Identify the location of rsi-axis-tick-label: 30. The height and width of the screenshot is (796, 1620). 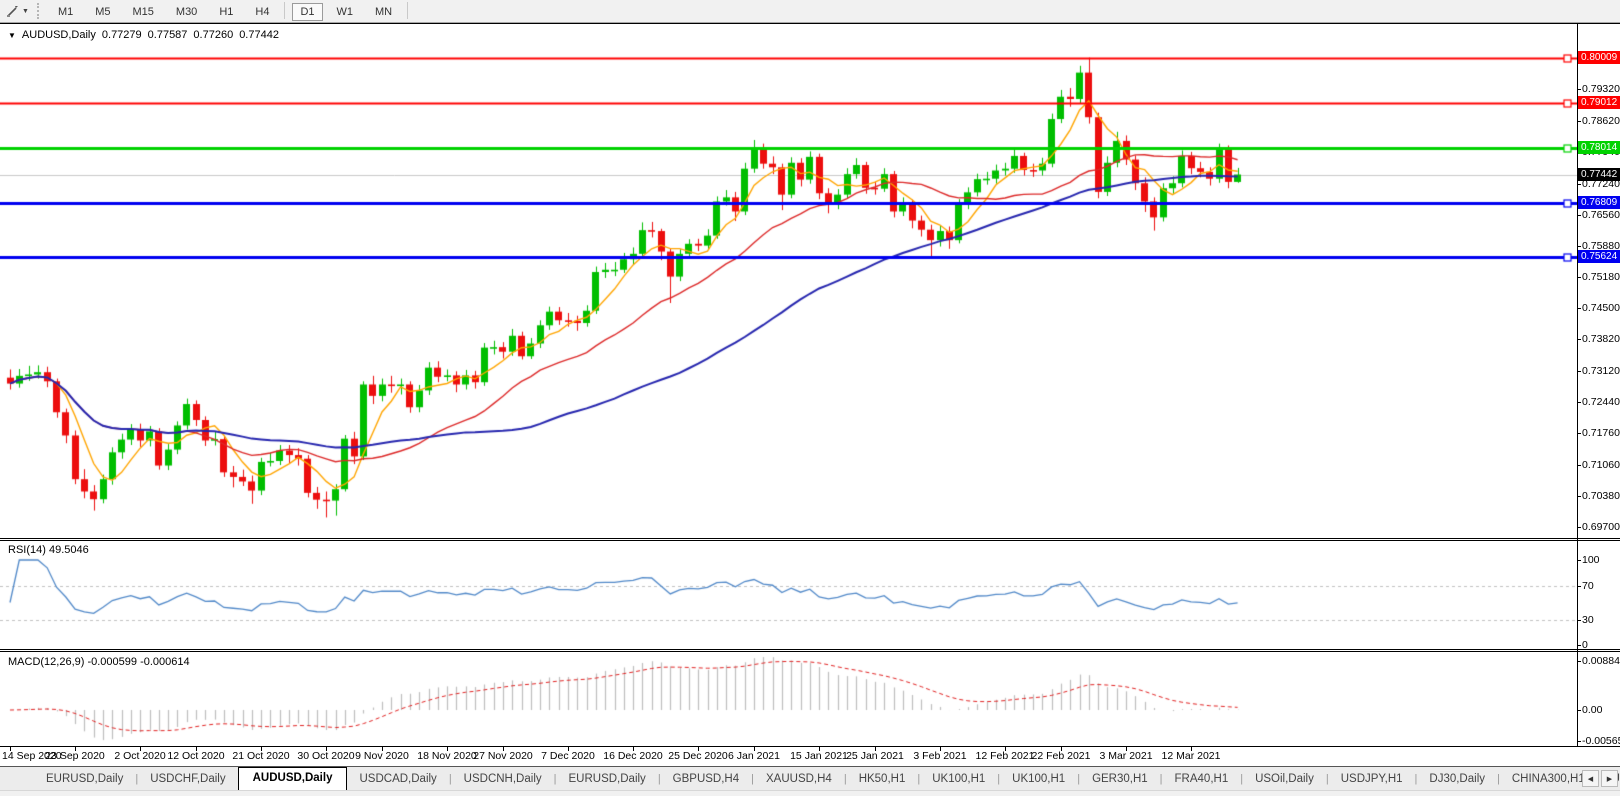
(1588, 620).